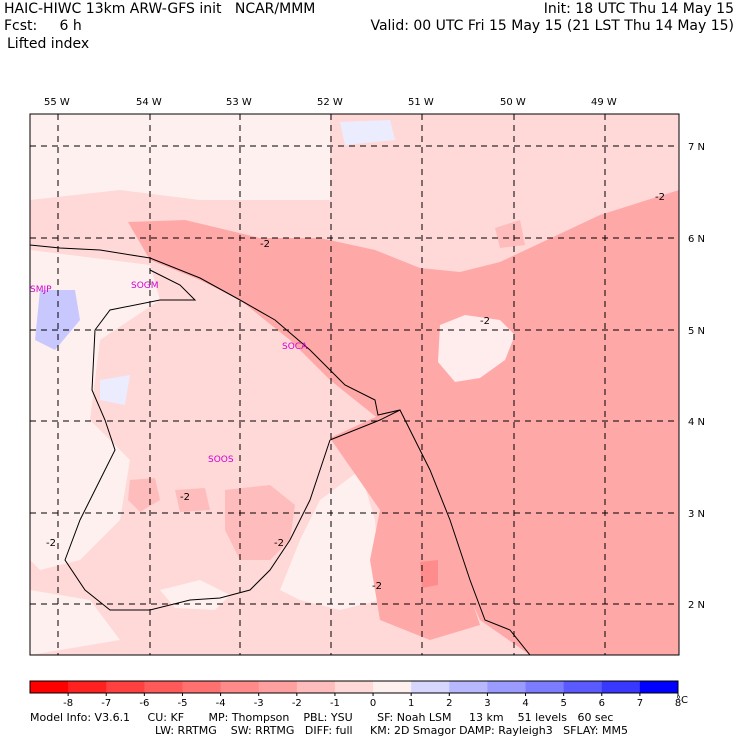 The width and height of the screenshot is (740, 740). Describe the element at coordinates (525, 703) in the screenshot. I see `colorbar-tick-label: 4` at that location.